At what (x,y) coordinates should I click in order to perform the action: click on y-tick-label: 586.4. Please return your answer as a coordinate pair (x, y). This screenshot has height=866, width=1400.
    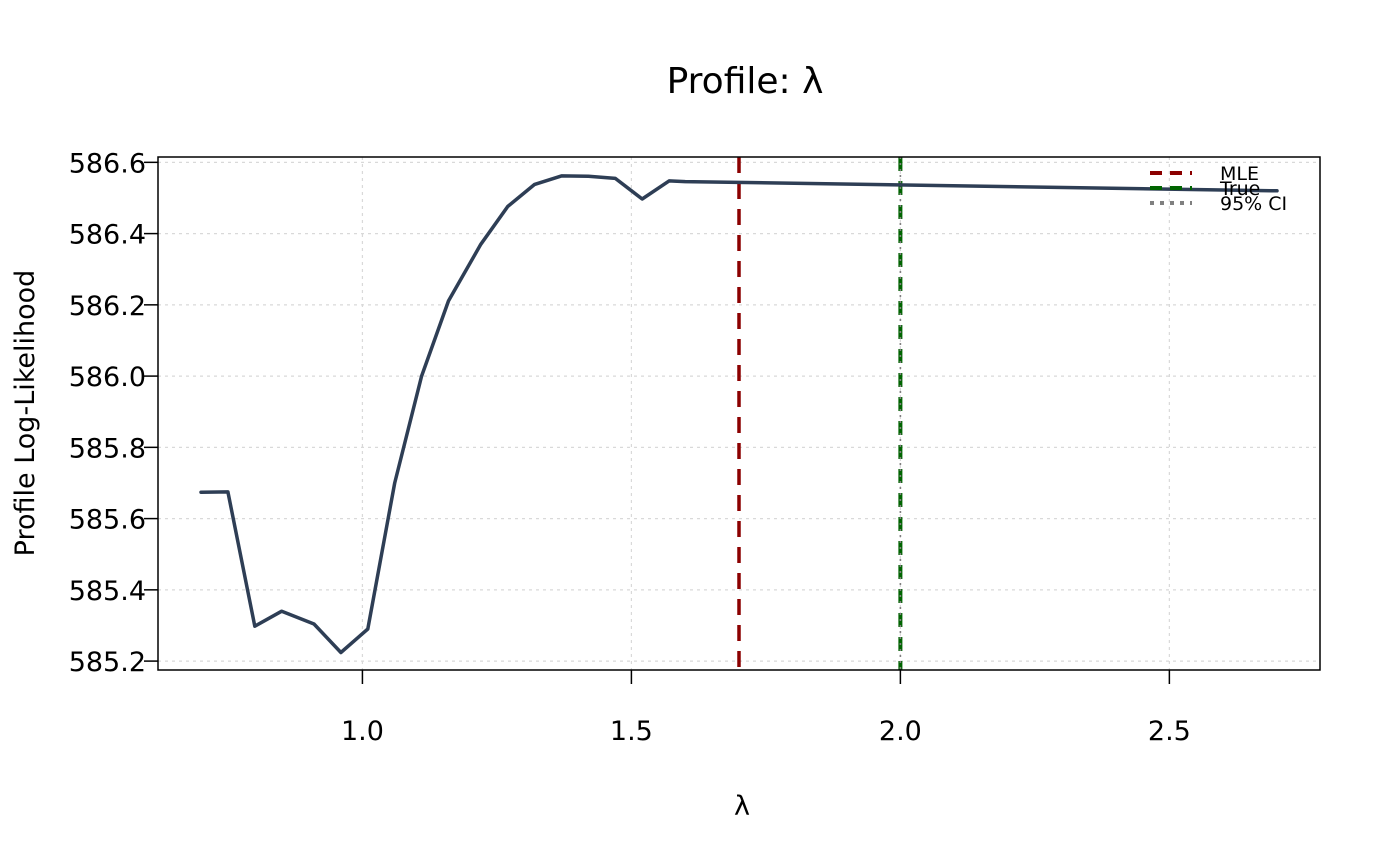
    Looking at the image, I should click on (107, 235).